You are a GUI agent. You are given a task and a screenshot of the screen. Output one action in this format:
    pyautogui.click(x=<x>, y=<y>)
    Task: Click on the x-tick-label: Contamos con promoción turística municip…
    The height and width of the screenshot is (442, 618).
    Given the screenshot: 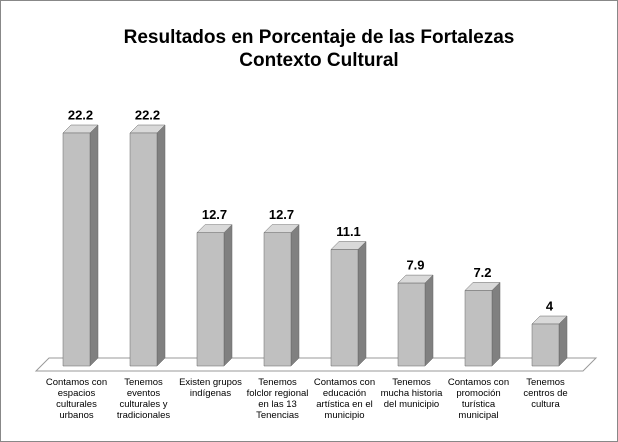 What is the action you would take?
    pyautogui.click(x=478, y=399)
    